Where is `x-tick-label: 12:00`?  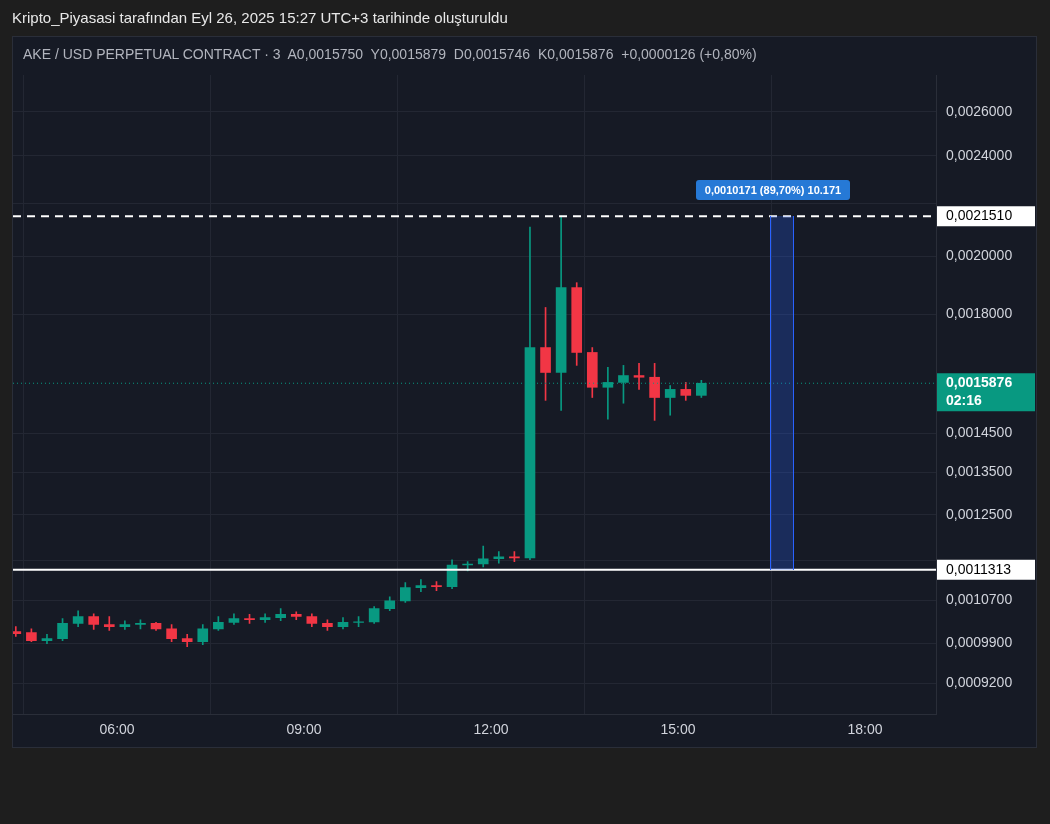 x-tick-label: 12:00 is located at coordinates (491, 729).